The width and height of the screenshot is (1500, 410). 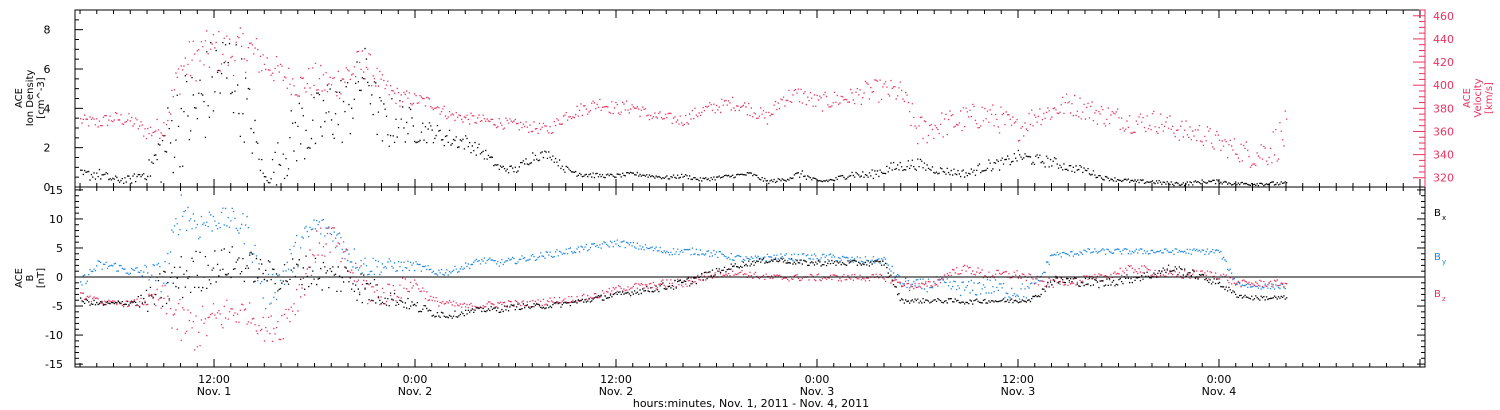 What do you see at coordinates (1444, 299) in the screenshot?
I see `legend-subscript: z` at bounding box center [1444, 299].